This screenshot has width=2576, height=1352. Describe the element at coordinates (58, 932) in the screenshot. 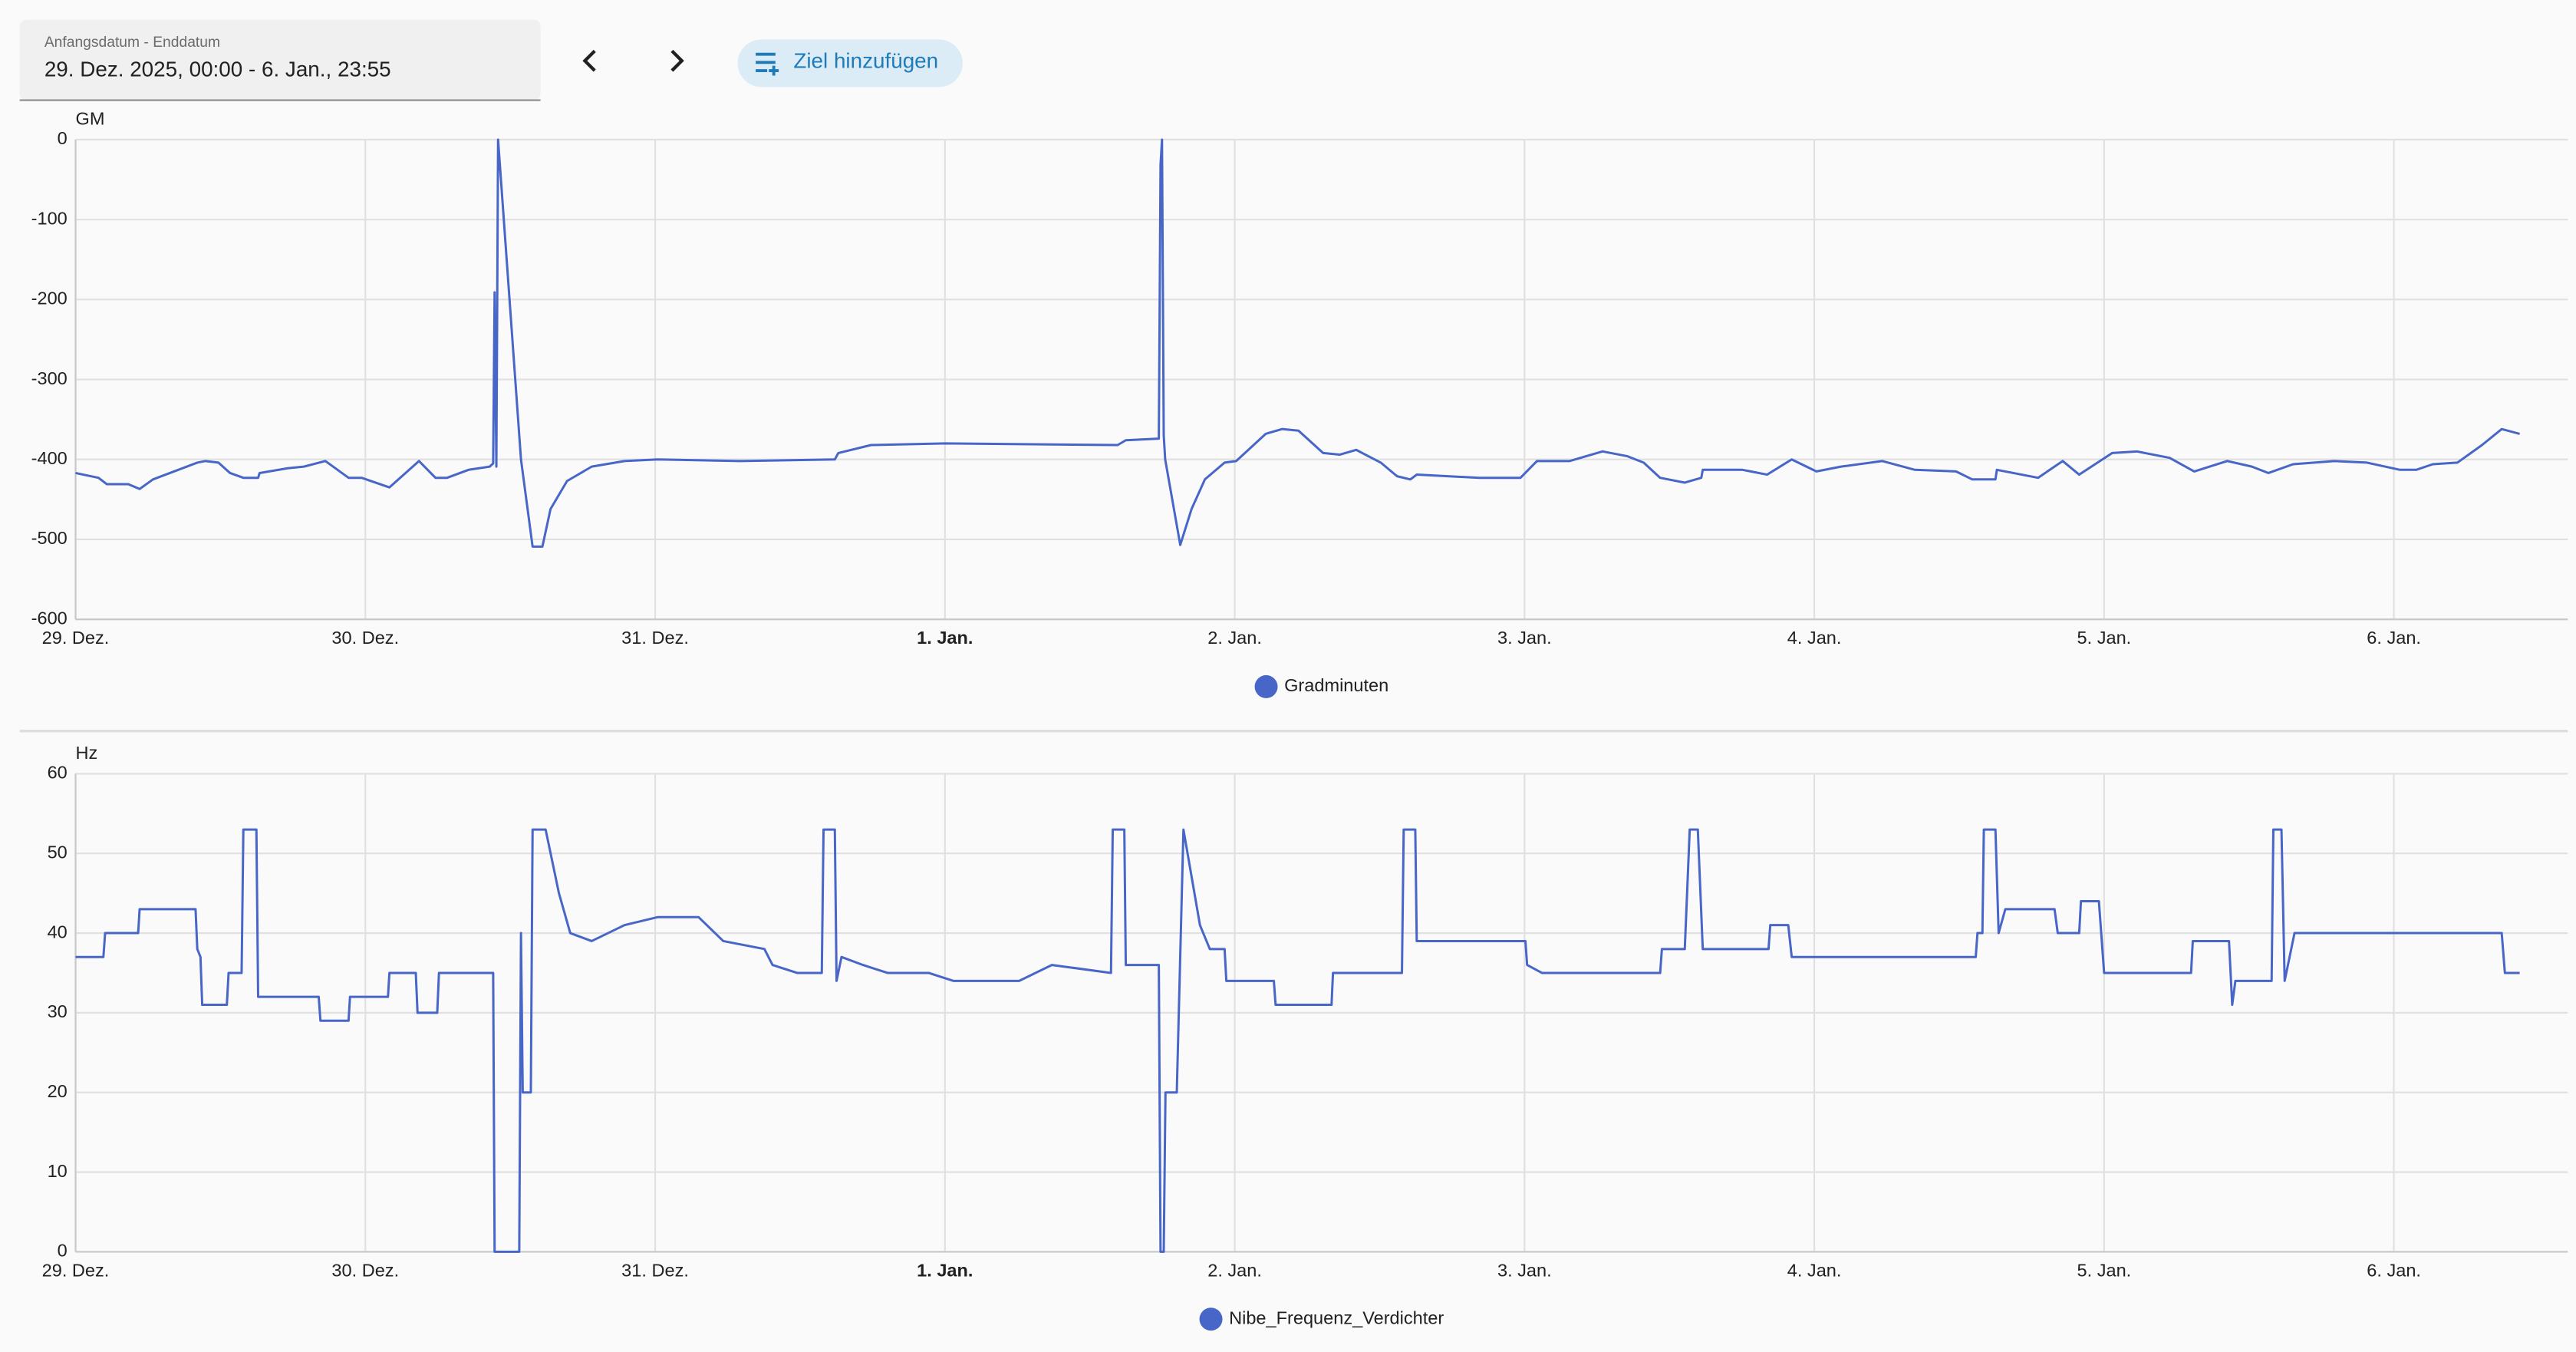

I see `y-tick-label: 40` at that location.